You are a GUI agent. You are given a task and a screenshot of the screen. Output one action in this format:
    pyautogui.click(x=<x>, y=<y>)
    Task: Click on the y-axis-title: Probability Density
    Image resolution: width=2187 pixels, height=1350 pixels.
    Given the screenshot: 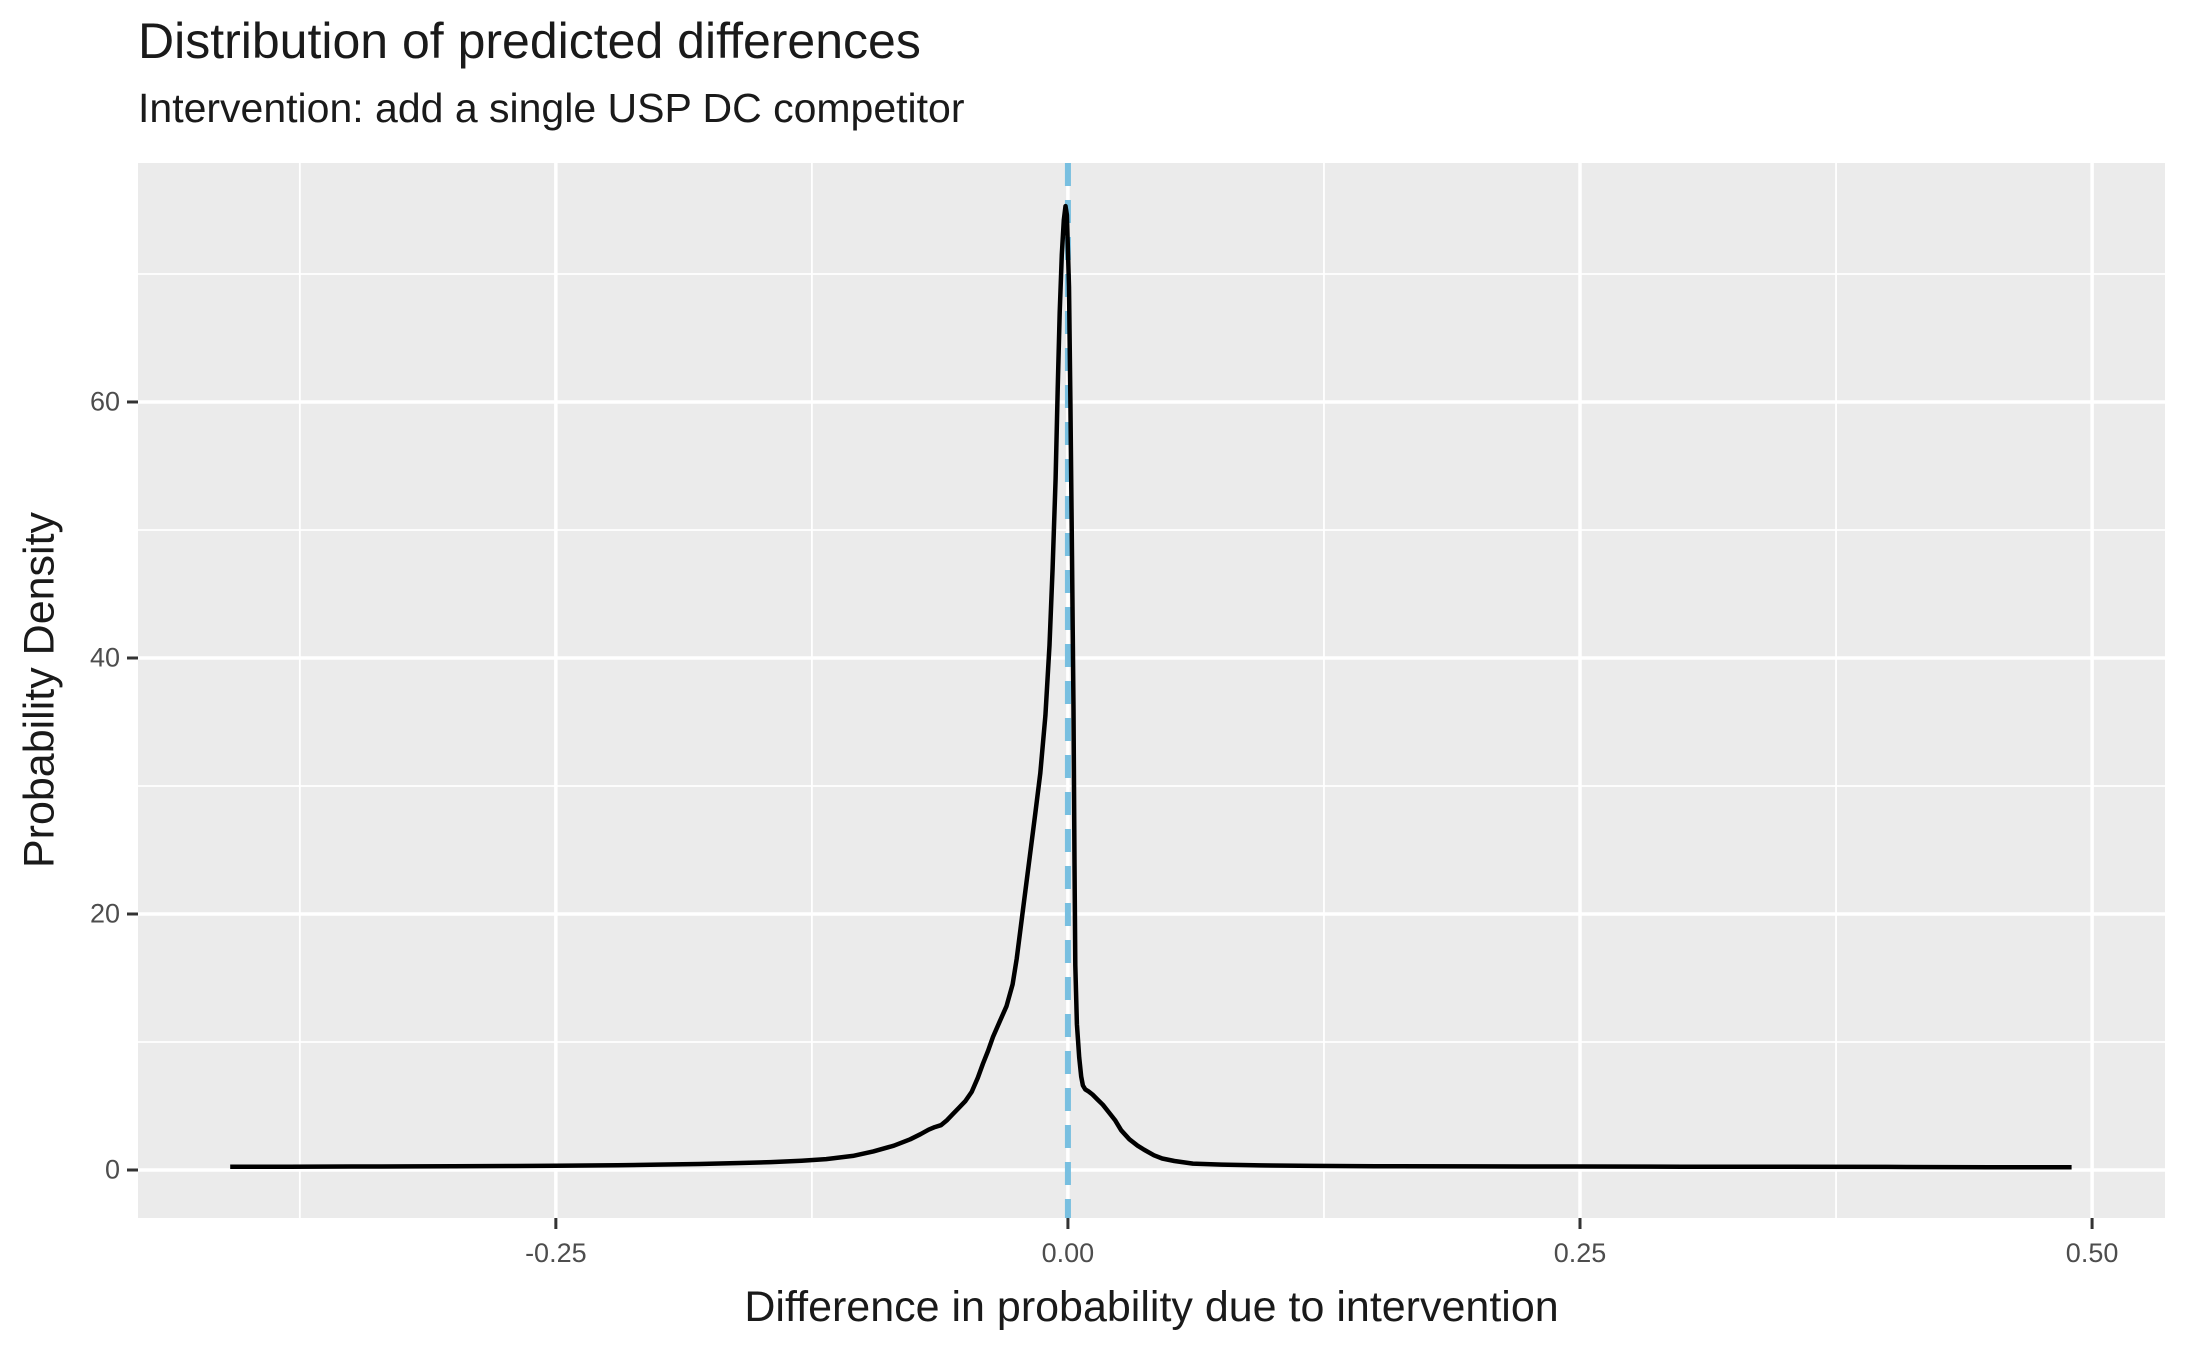 What is the action you would take?
    pyautogui.click(x=39, y=690)
    